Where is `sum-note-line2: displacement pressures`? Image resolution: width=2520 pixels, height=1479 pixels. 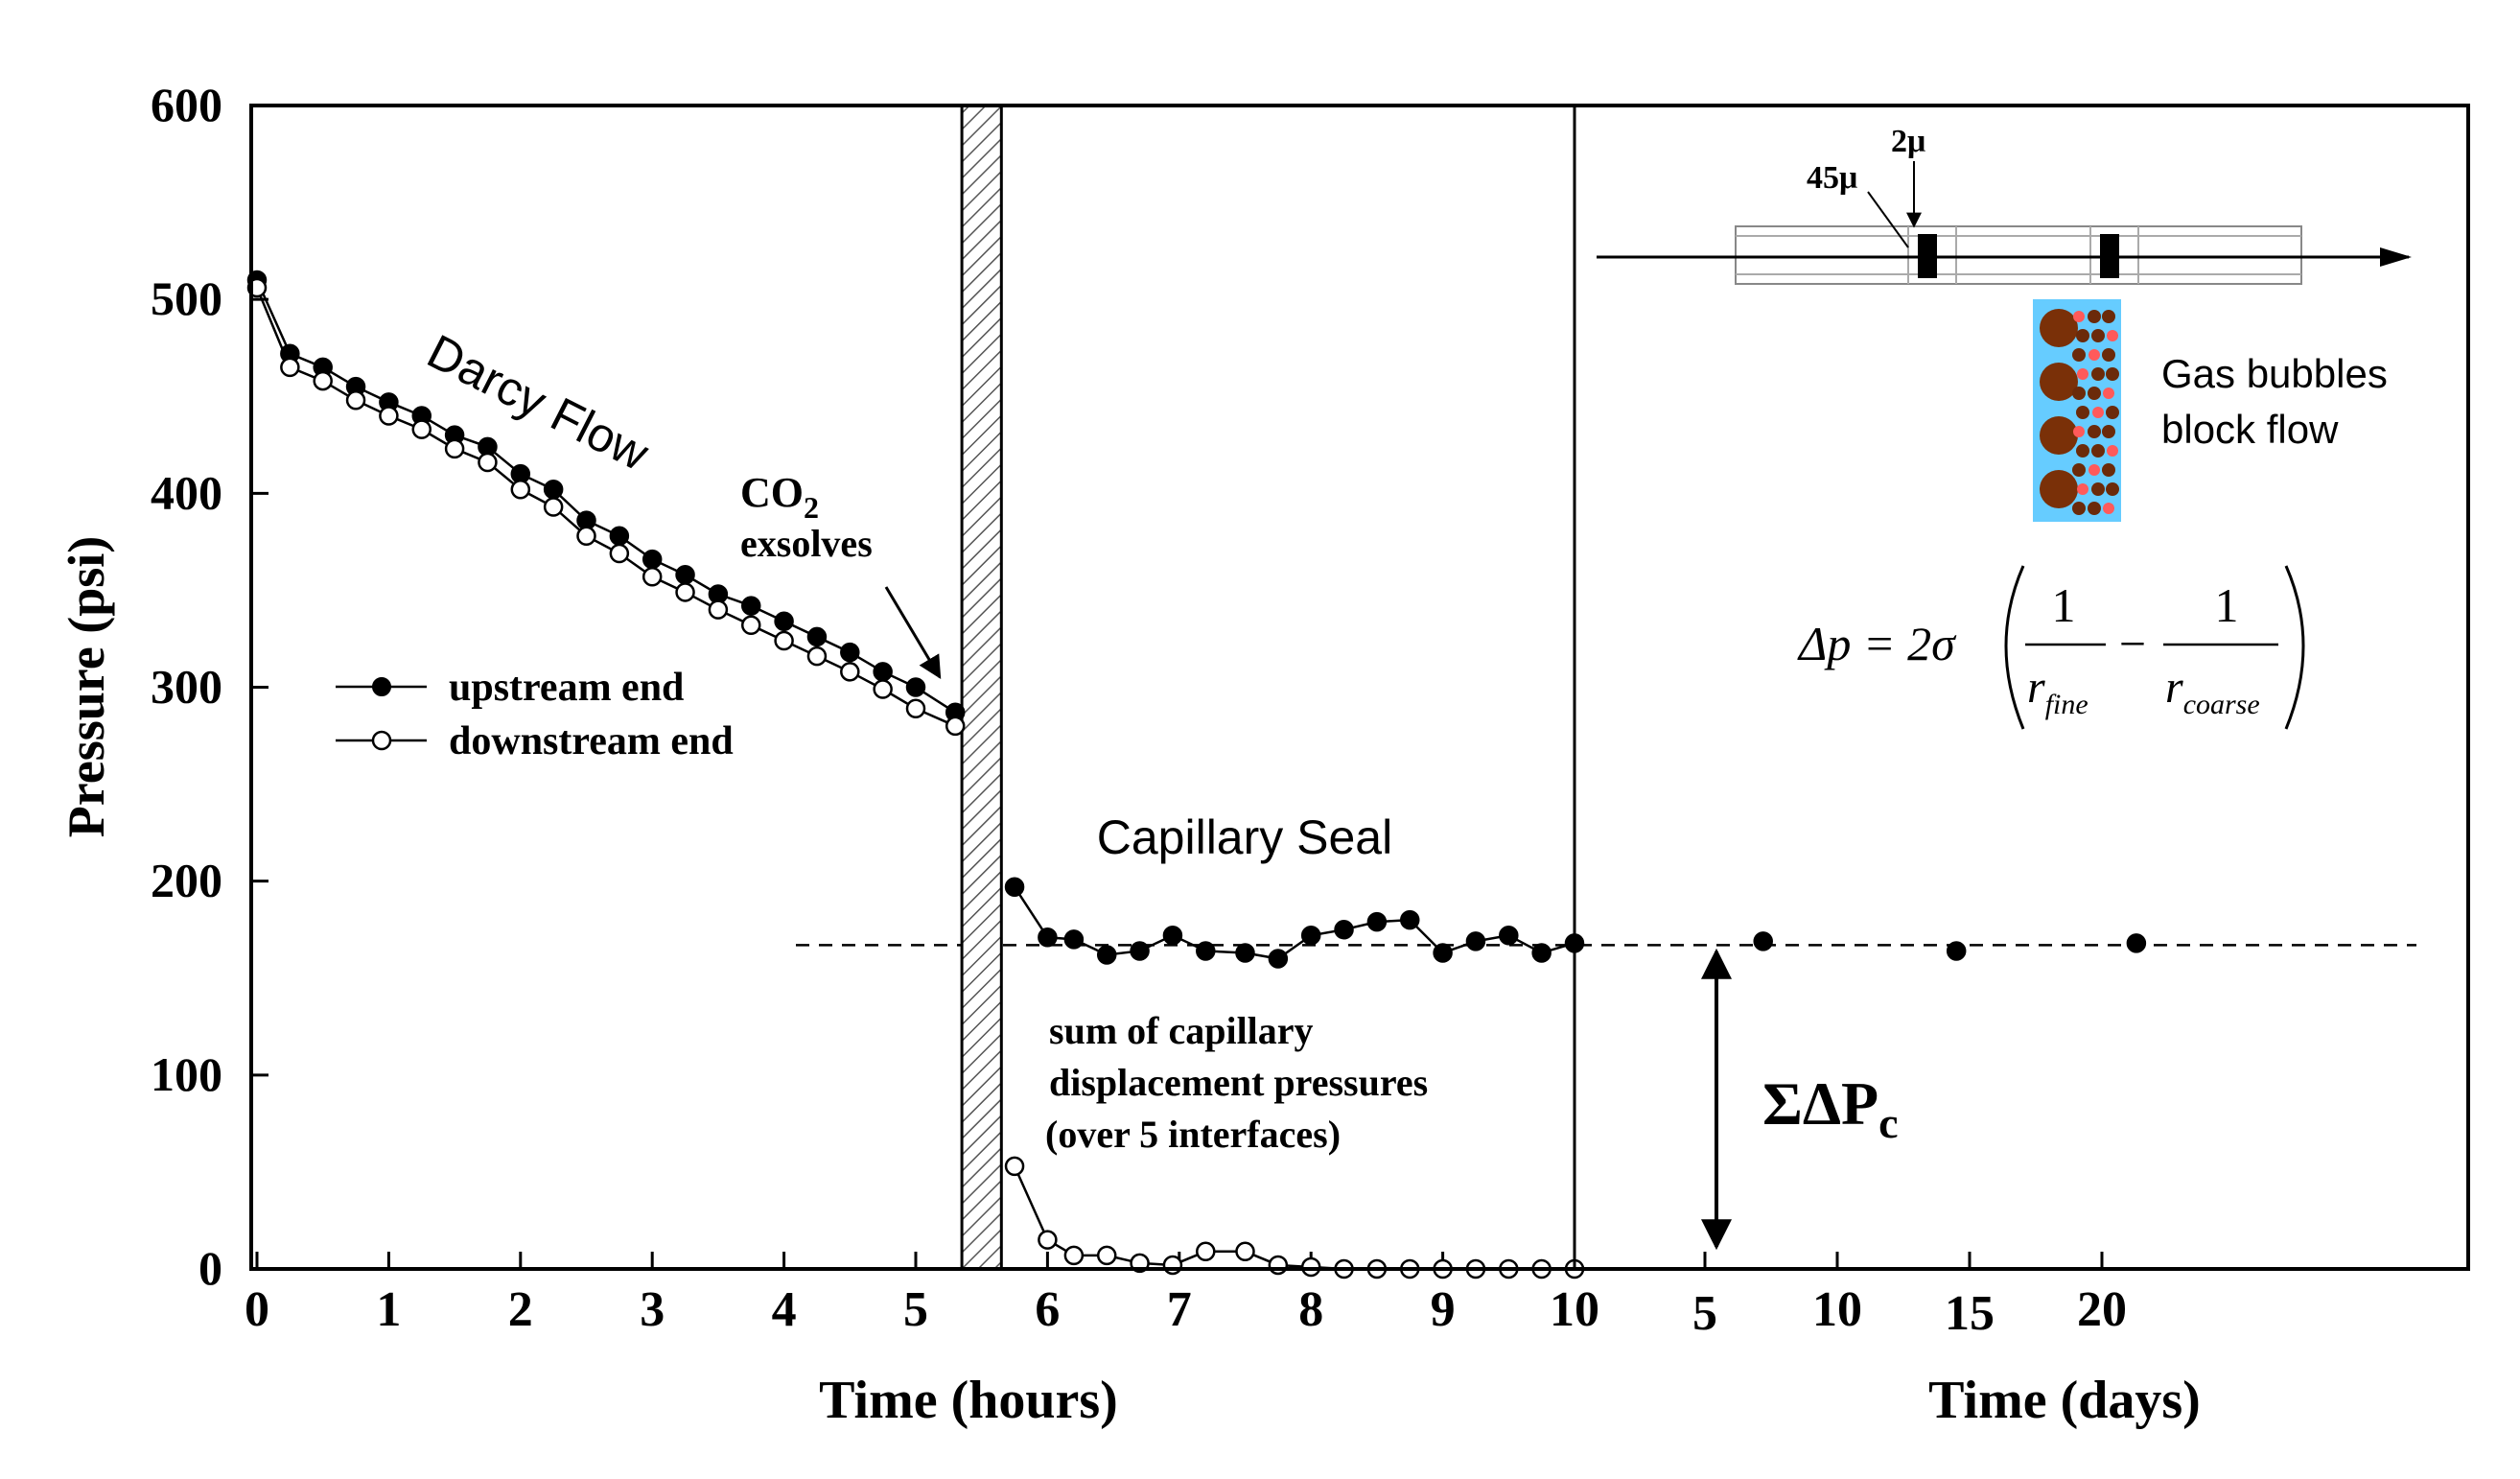
sum-note-line2: displacement pressures is located at coordinates (1238, 1082).